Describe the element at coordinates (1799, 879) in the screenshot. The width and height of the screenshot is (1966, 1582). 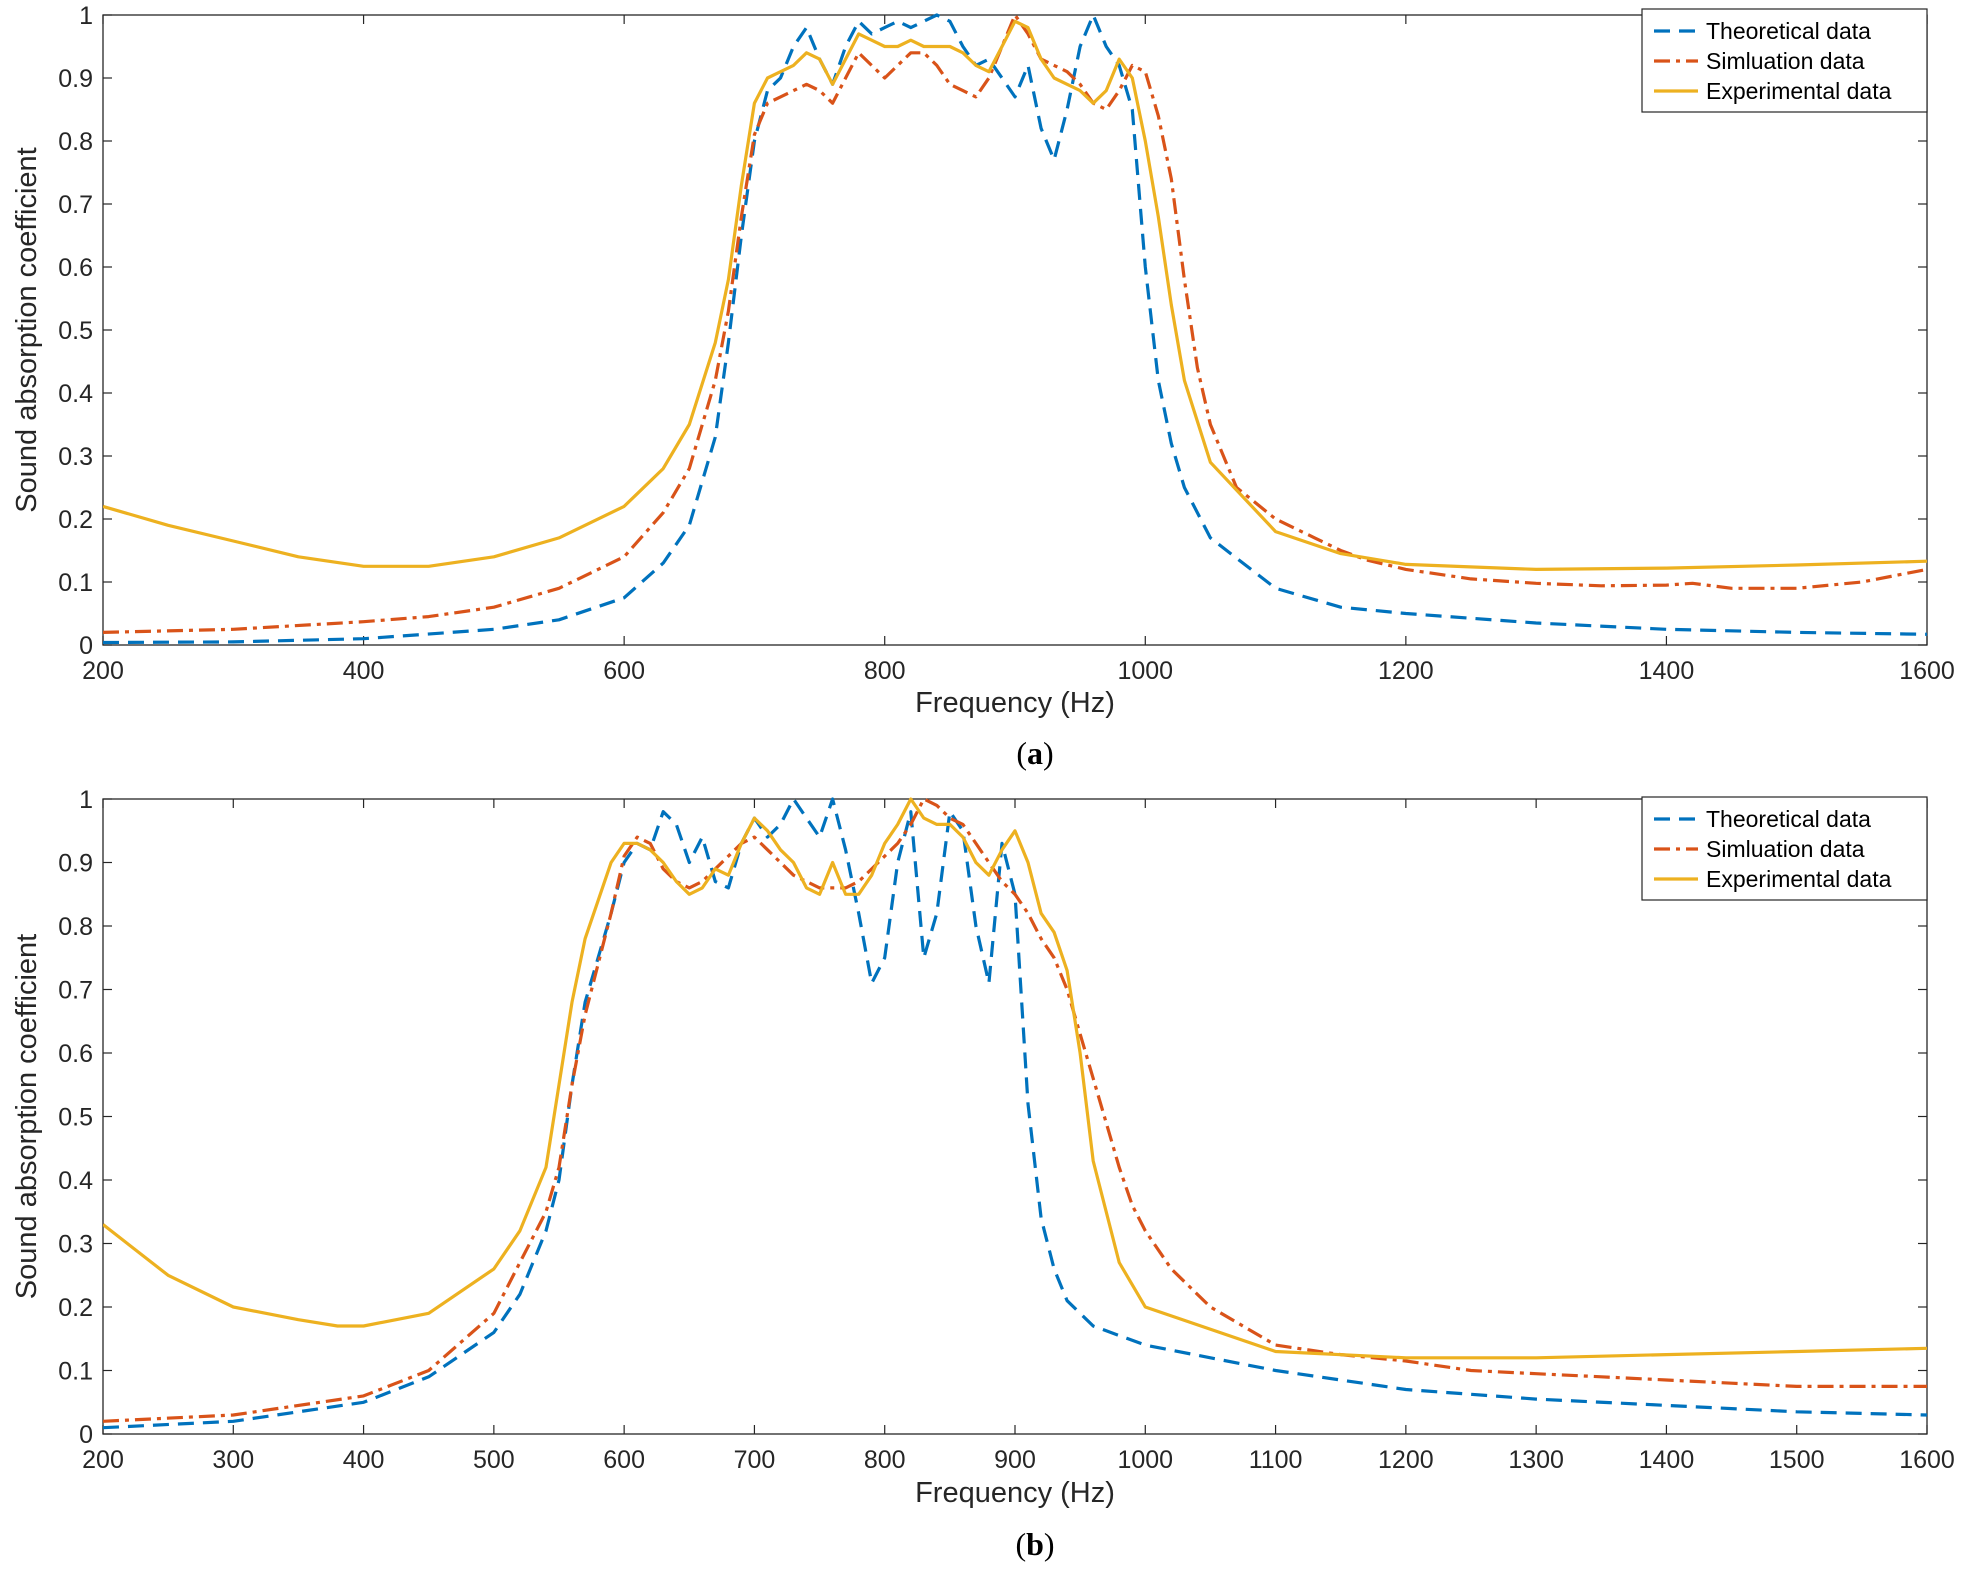
I see `legend-label-b: Experimental data` at that location.